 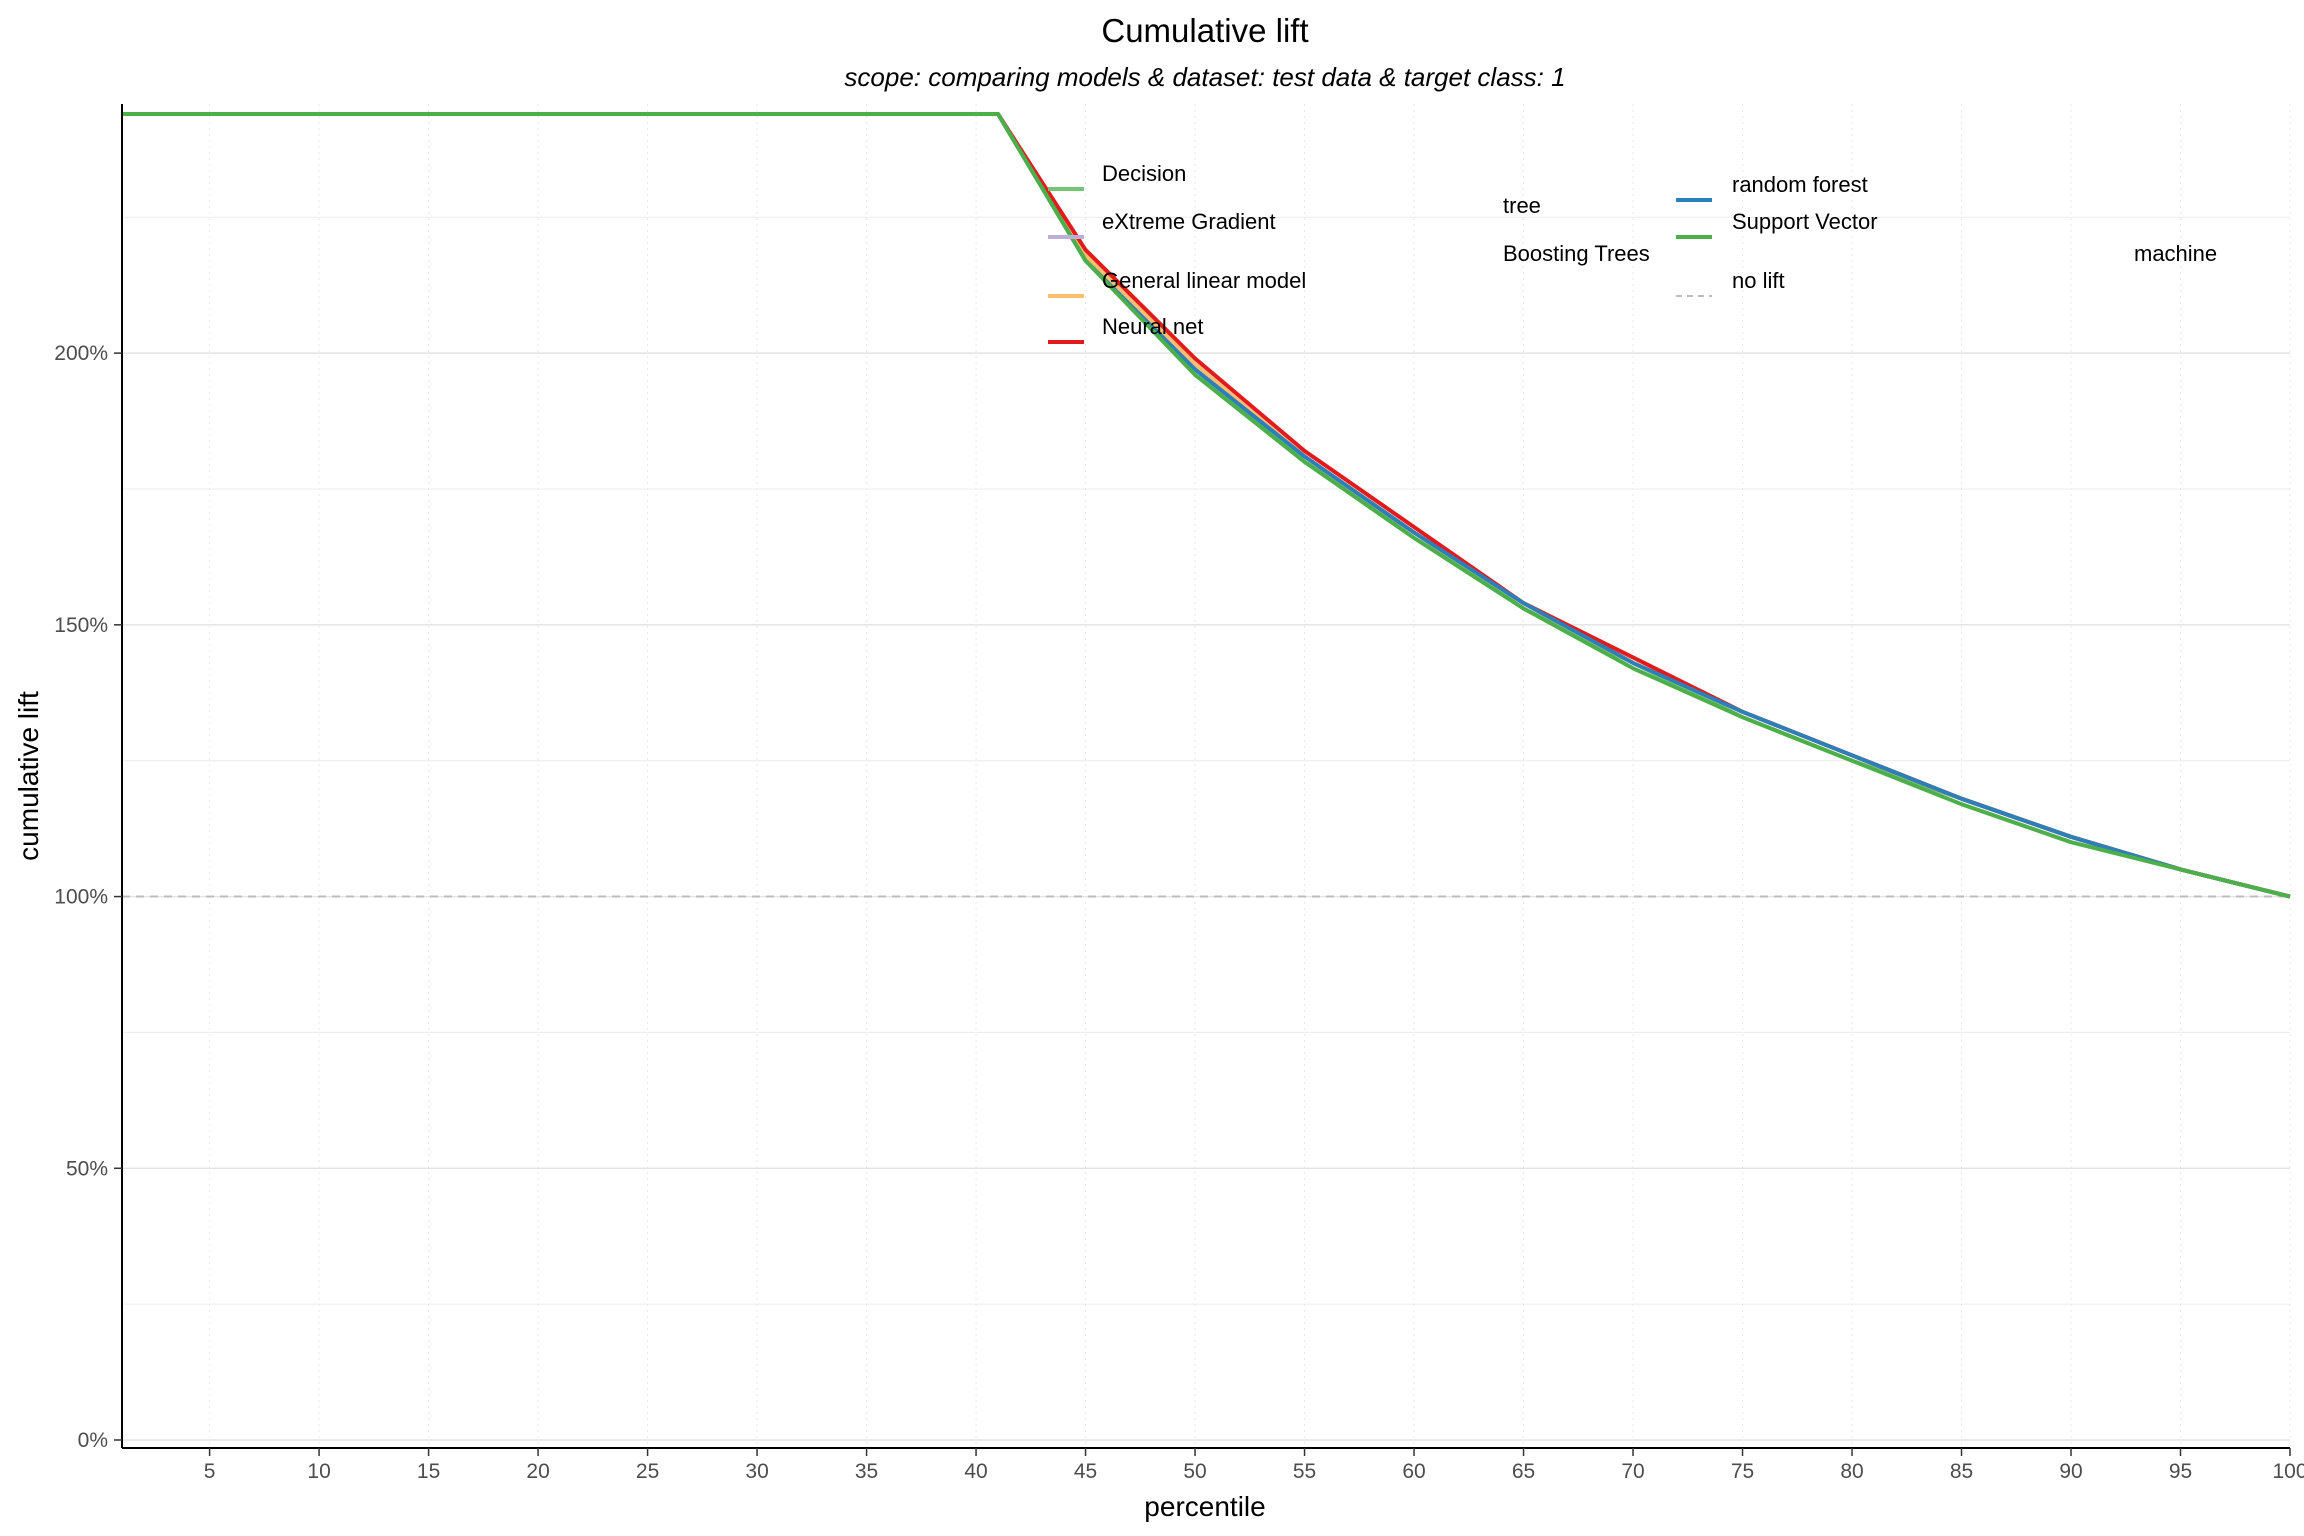 I want to click on x-tick-label: 75, so click(x=1742, y=1471).